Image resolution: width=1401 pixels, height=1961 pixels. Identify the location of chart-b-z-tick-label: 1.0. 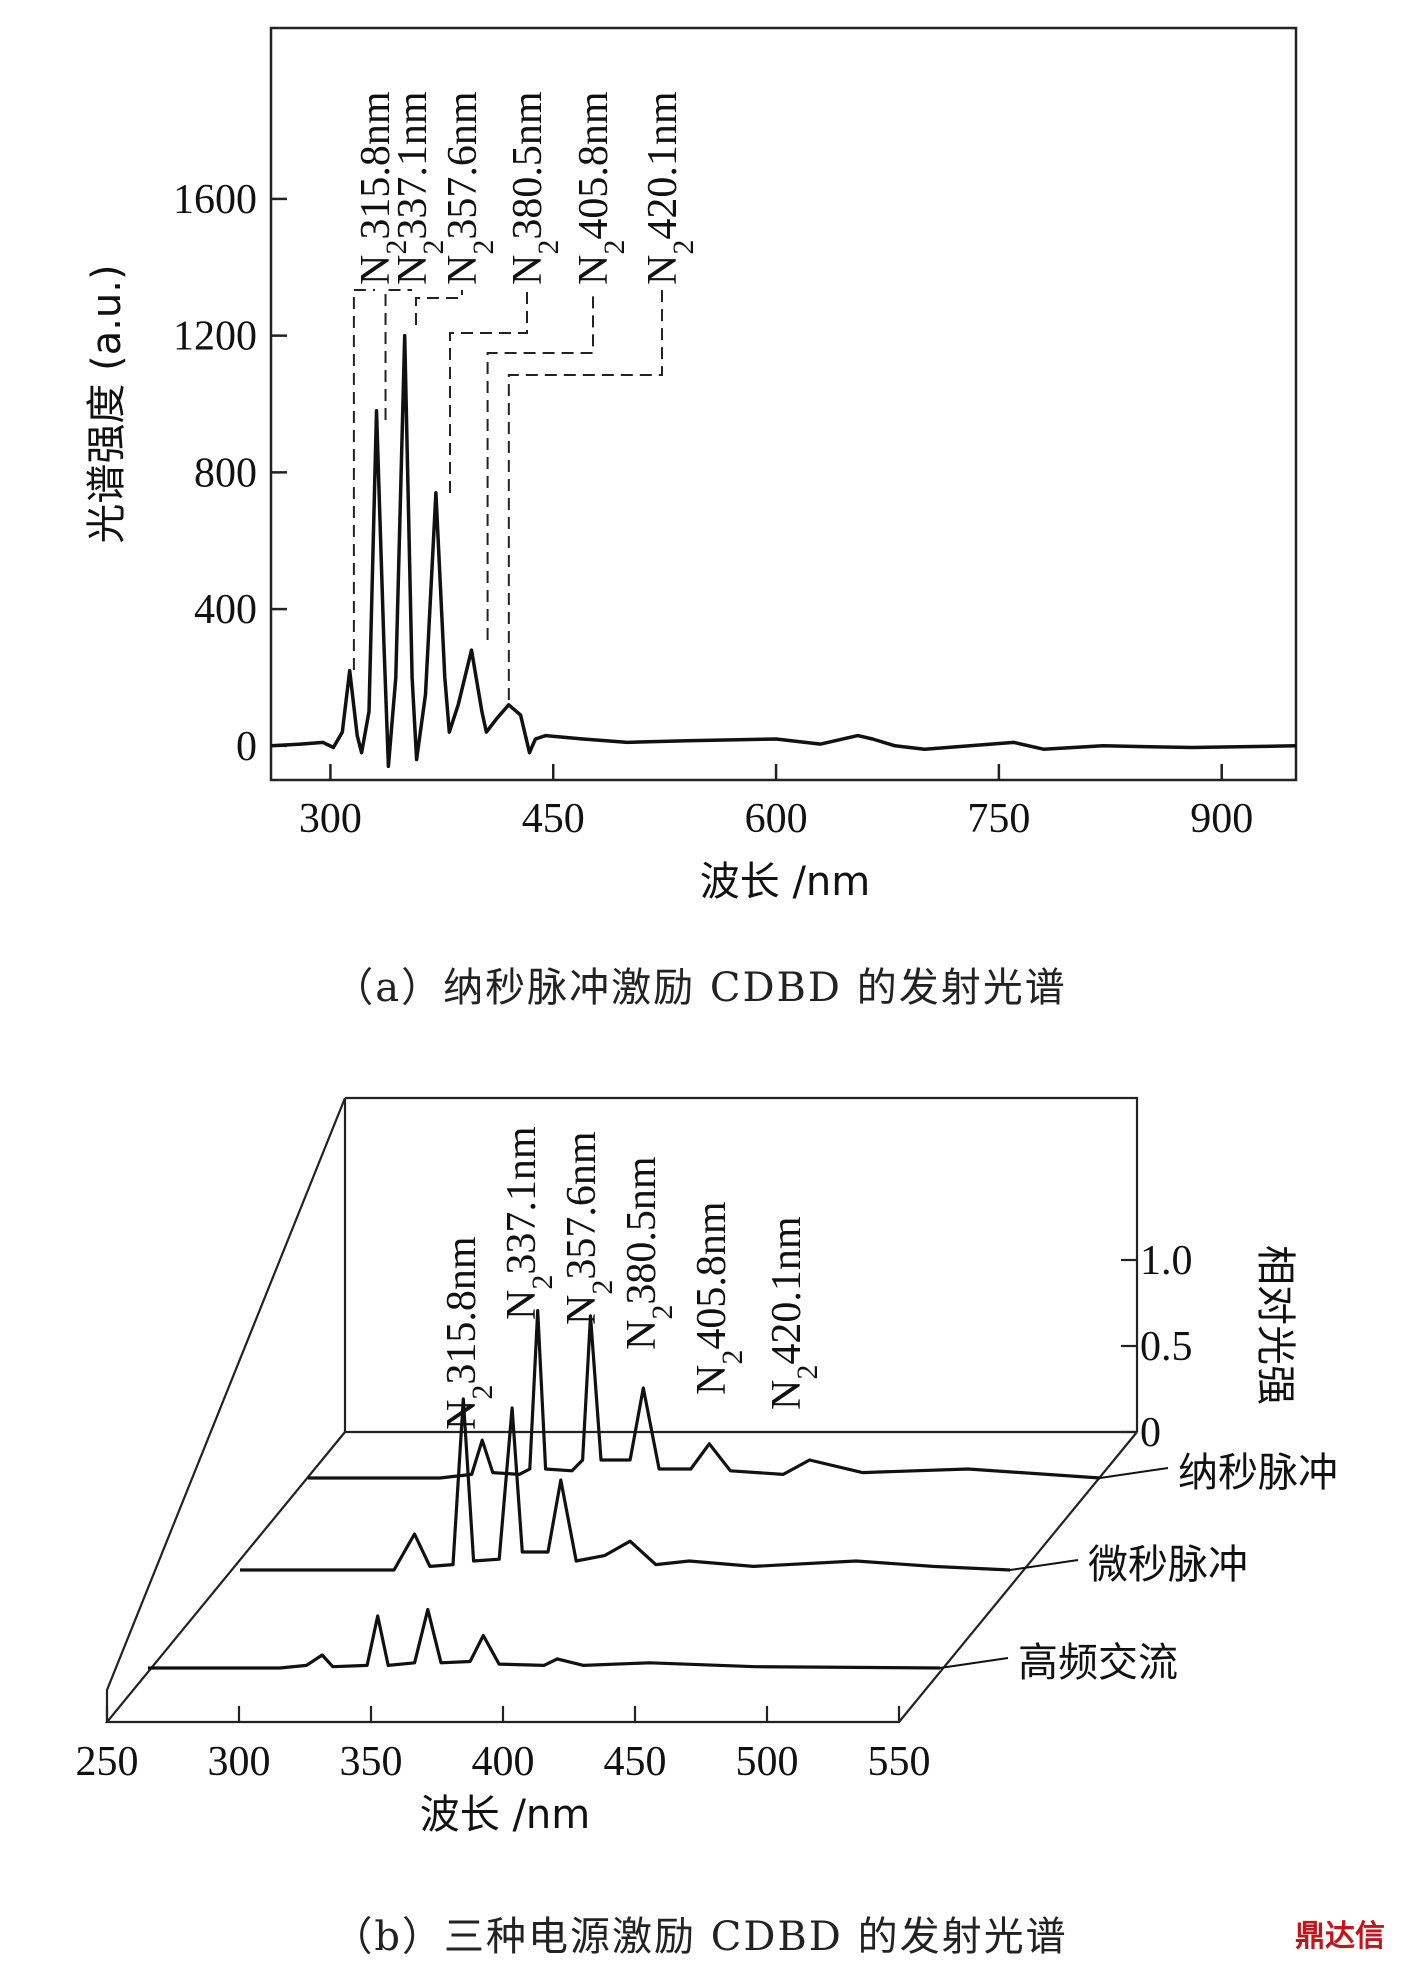
(1166, 1261).